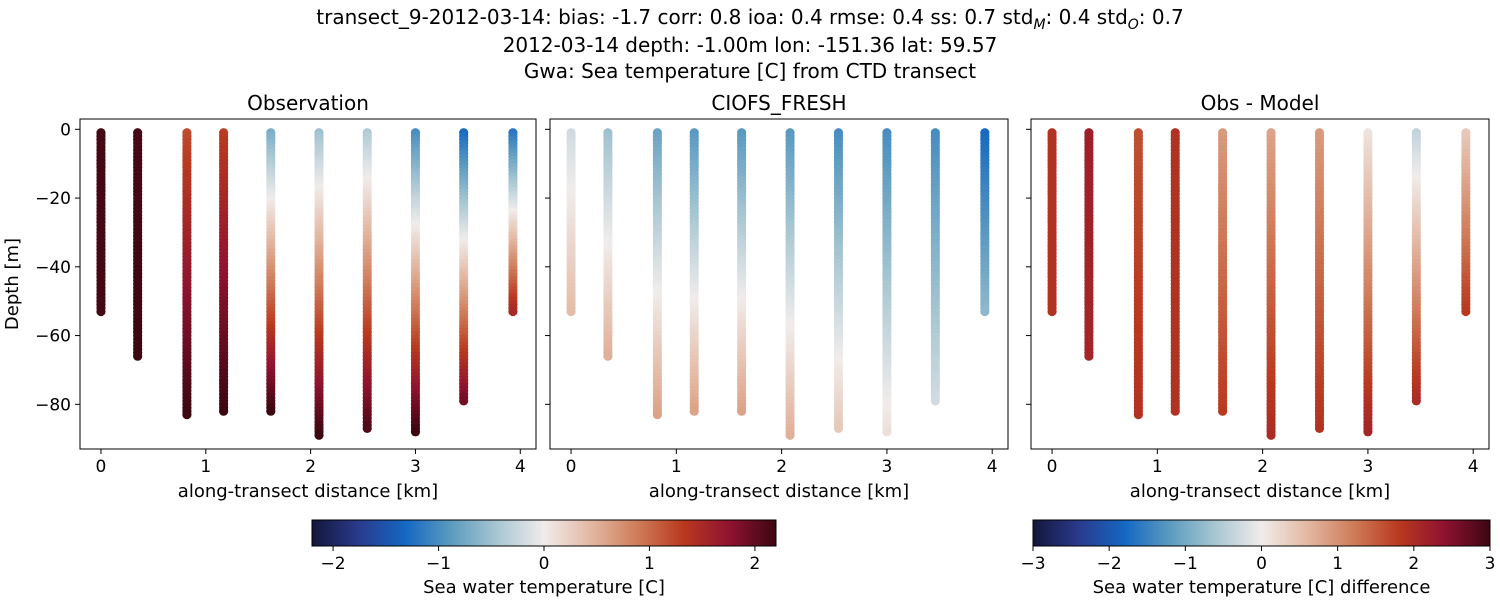 This screenshot has width=1500, height=600. I want to click on colorbar-tick-label: 3, so click(1490, 564).